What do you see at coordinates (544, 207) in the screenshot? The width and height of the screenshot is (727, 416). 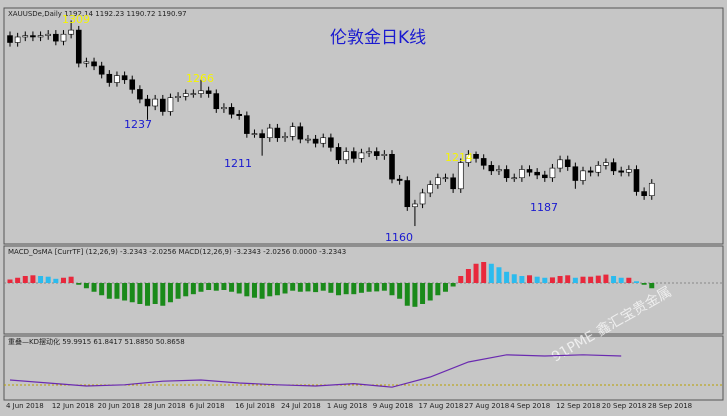 I see `annotation: 1187` at bounding box center [544, 207].